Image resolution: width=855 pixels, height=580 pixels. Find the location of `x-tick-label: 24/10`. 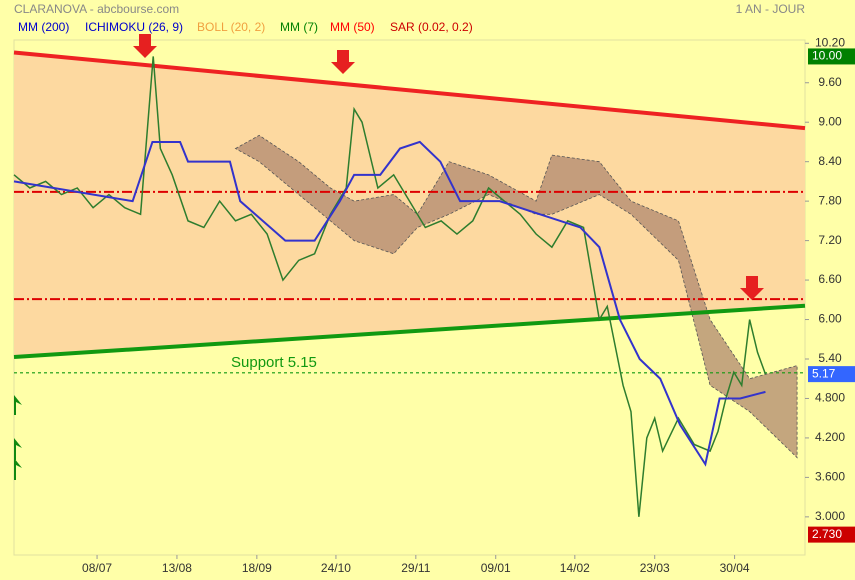

x-tick-label: 24/10 is located at coordinates (336, 568).